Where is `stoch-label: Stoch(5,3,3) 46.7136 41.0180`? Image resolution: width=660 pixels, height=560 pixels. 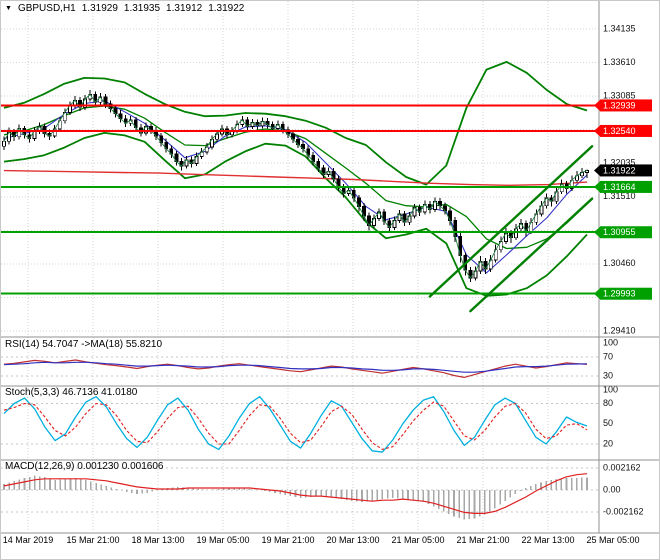 stoch-label: Stoch(5,3,3) 46.7136 41.0180 is located at coordinates (71, 392).